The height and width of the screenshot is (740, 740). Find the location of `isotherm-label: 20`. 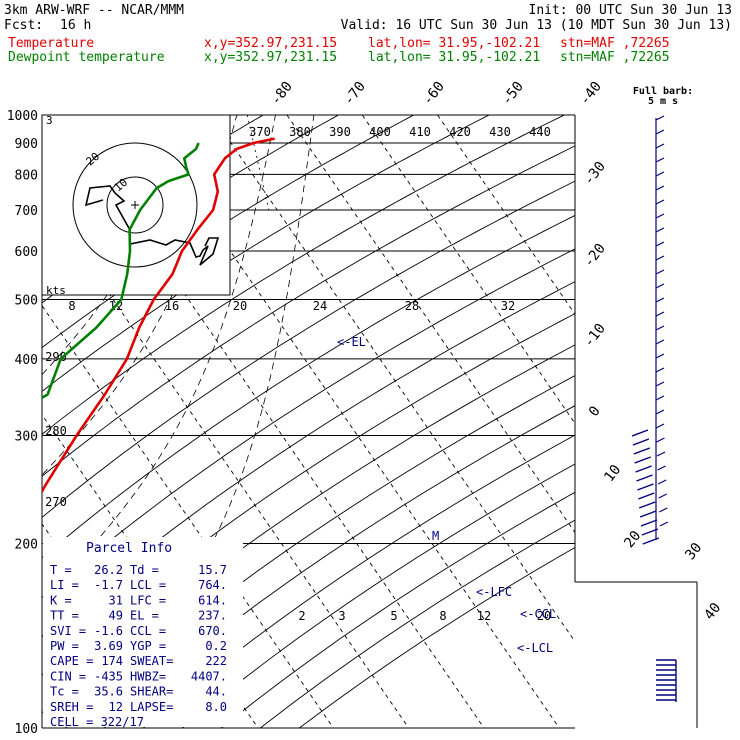

isotherm-label: 20 is located at coordinates (632, 539).